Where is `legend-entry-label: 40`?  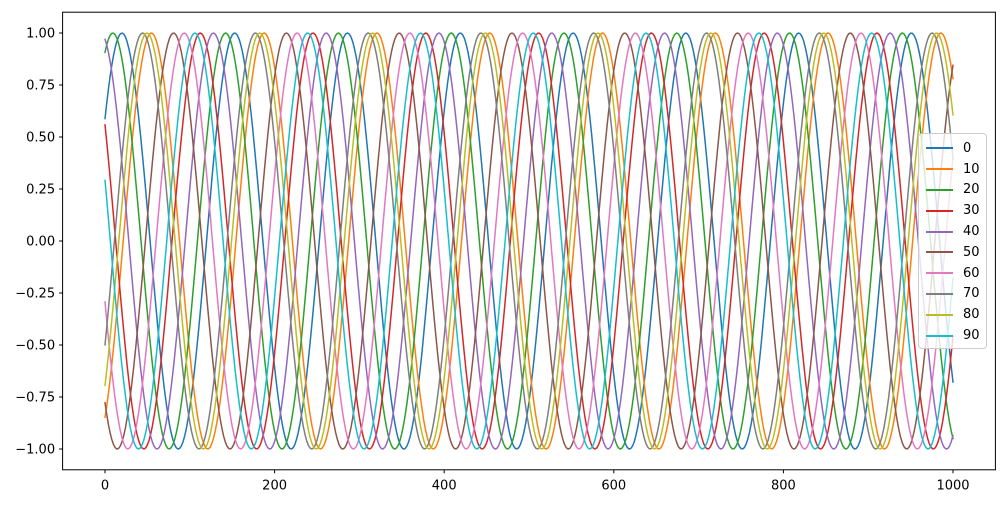
legend-entry-label: 40 is located at coordinates (971, 232).